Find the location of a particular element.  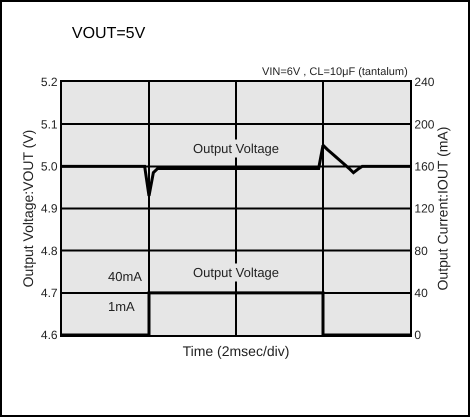

y-tick-label: 5.2 is located at coordinates (49, 82).